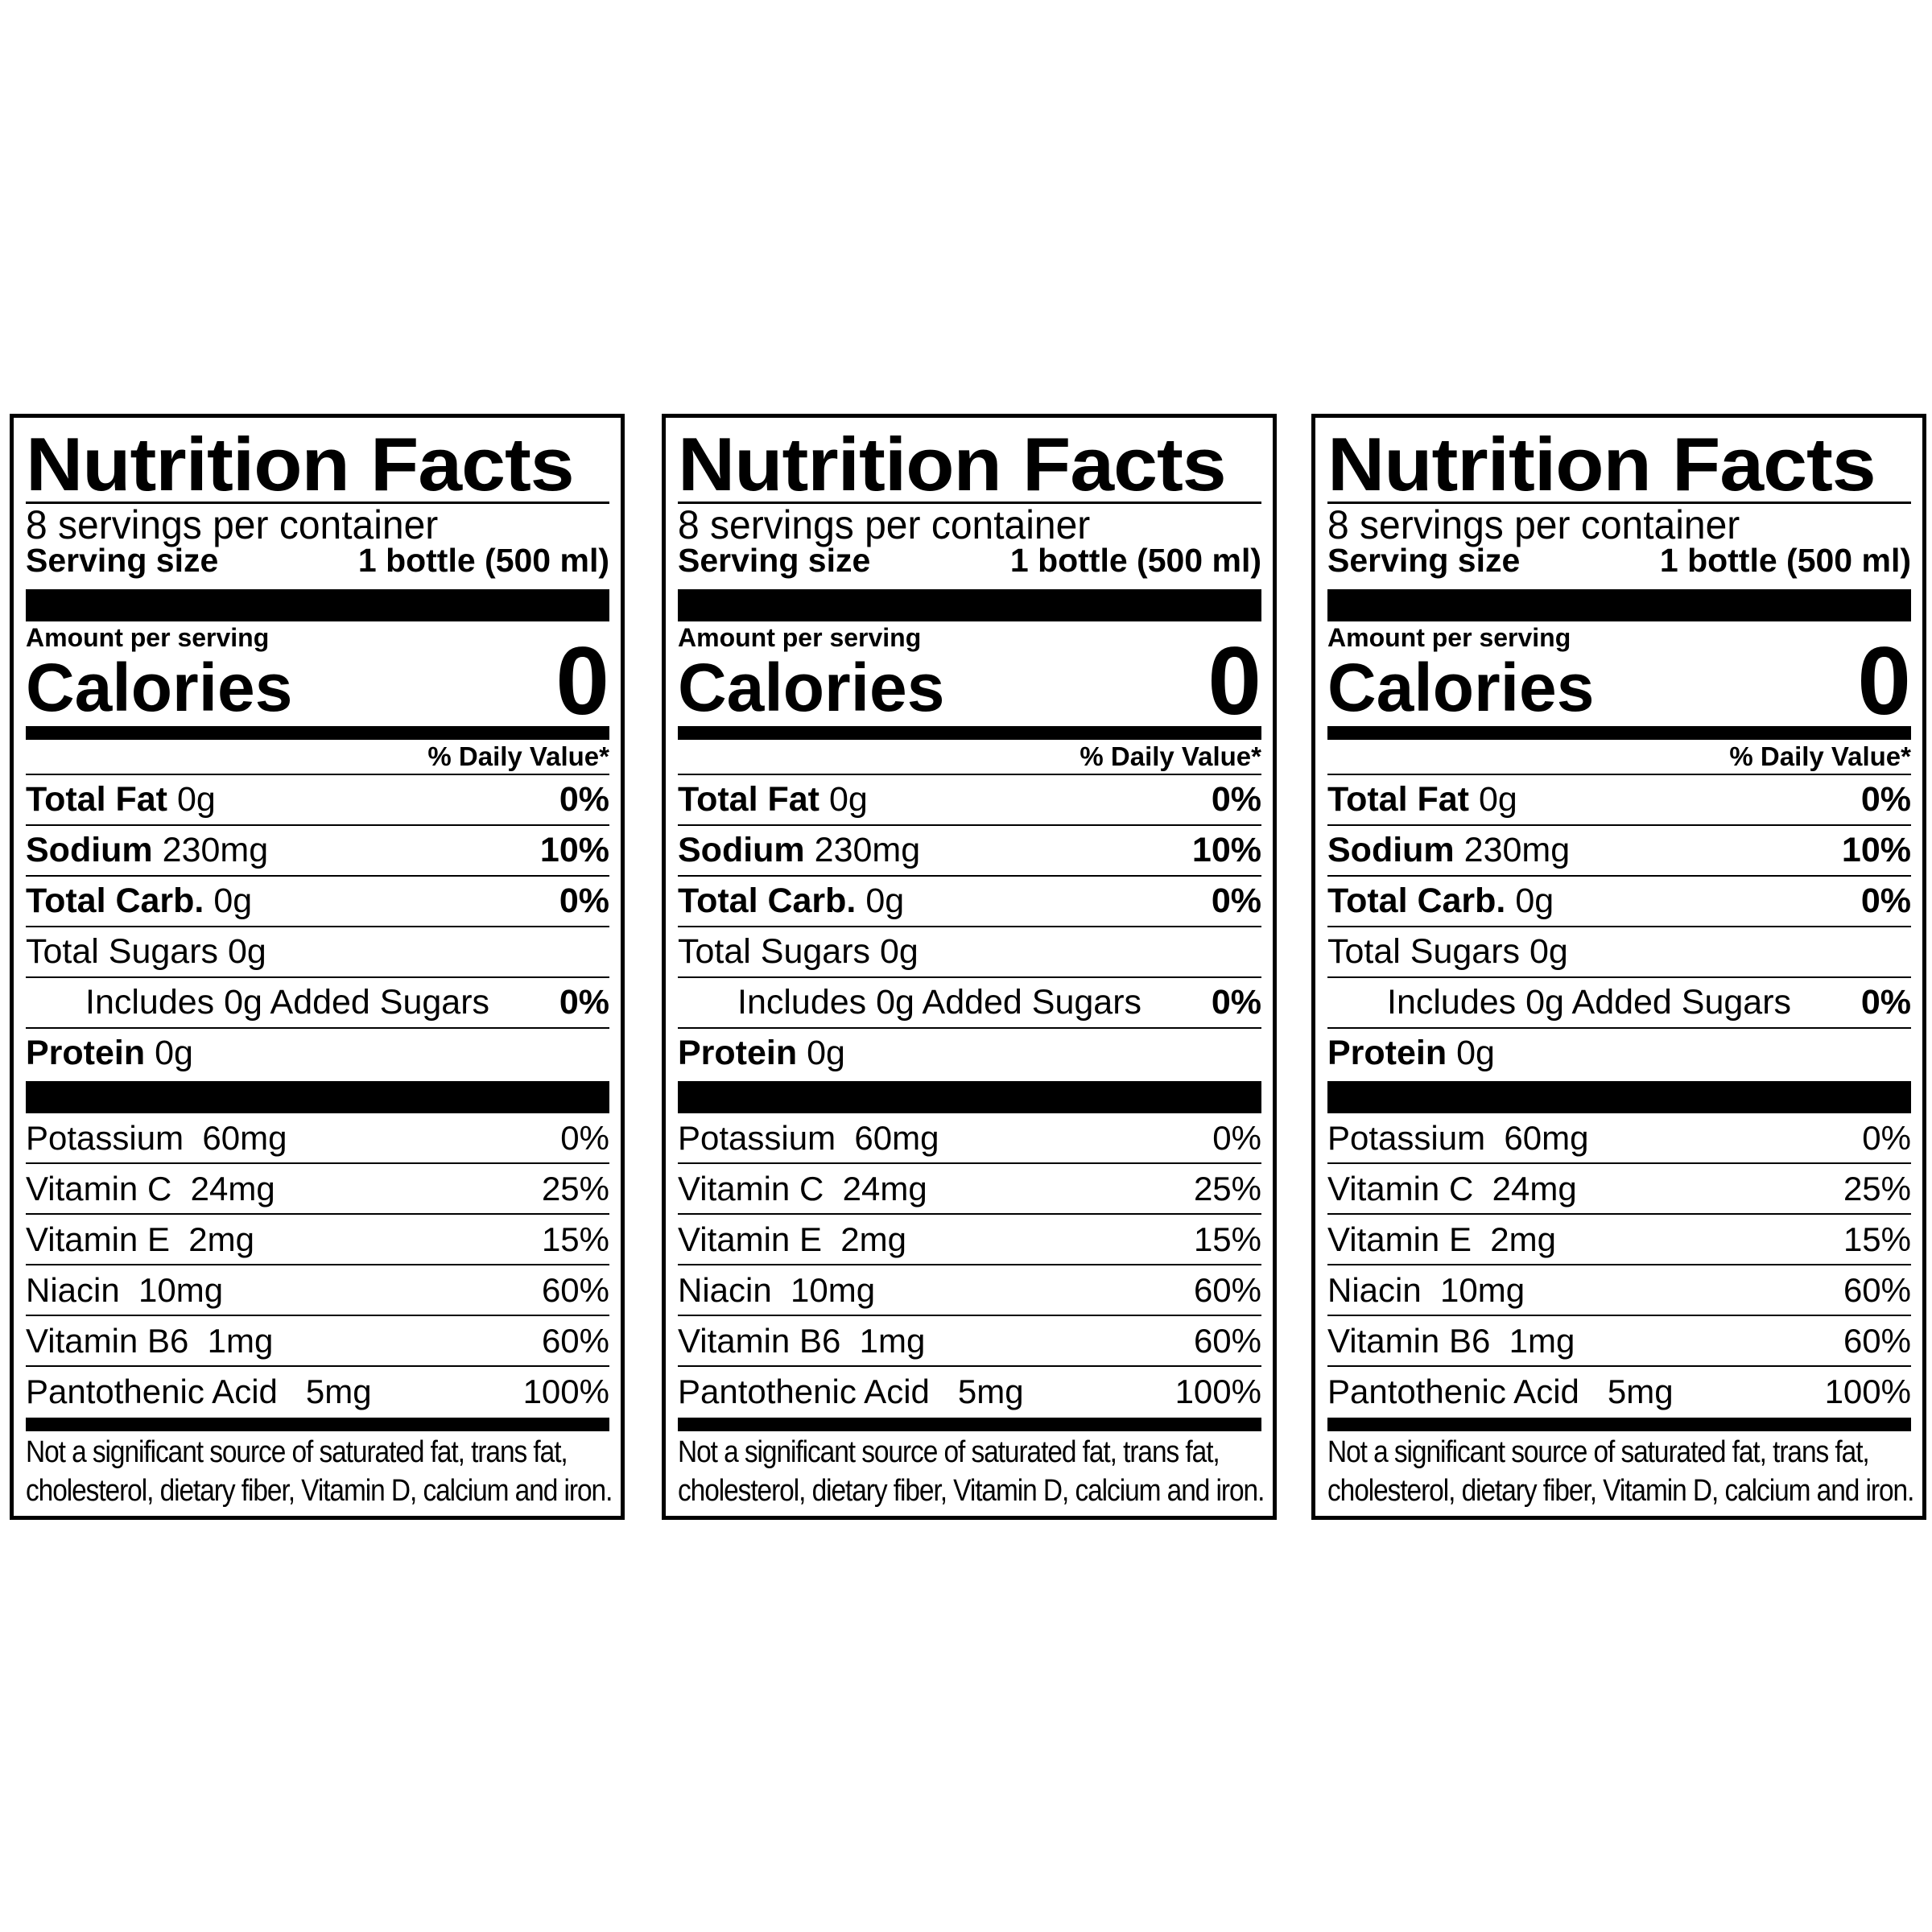 The height and width of the screenshot is (1932, 1932). What do you see at coordinates (1449, 637) in the screenshot?
I see `amount-per-serving: Amount per serving` at bounding box center [1449, 637].